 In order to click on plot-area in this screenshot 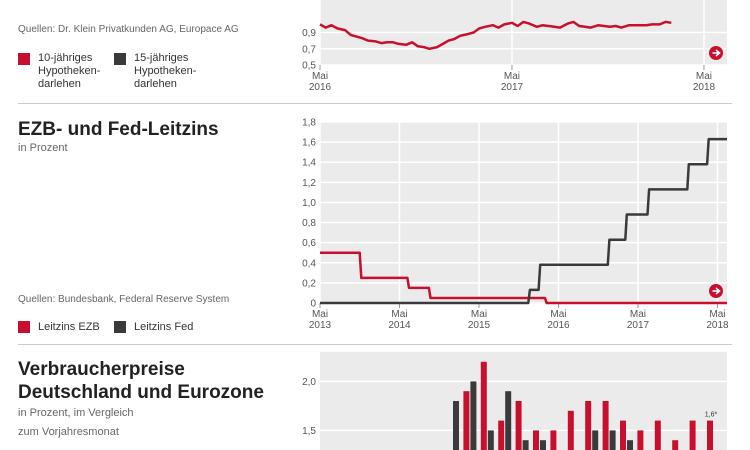, I will do `click(523, 401)`.